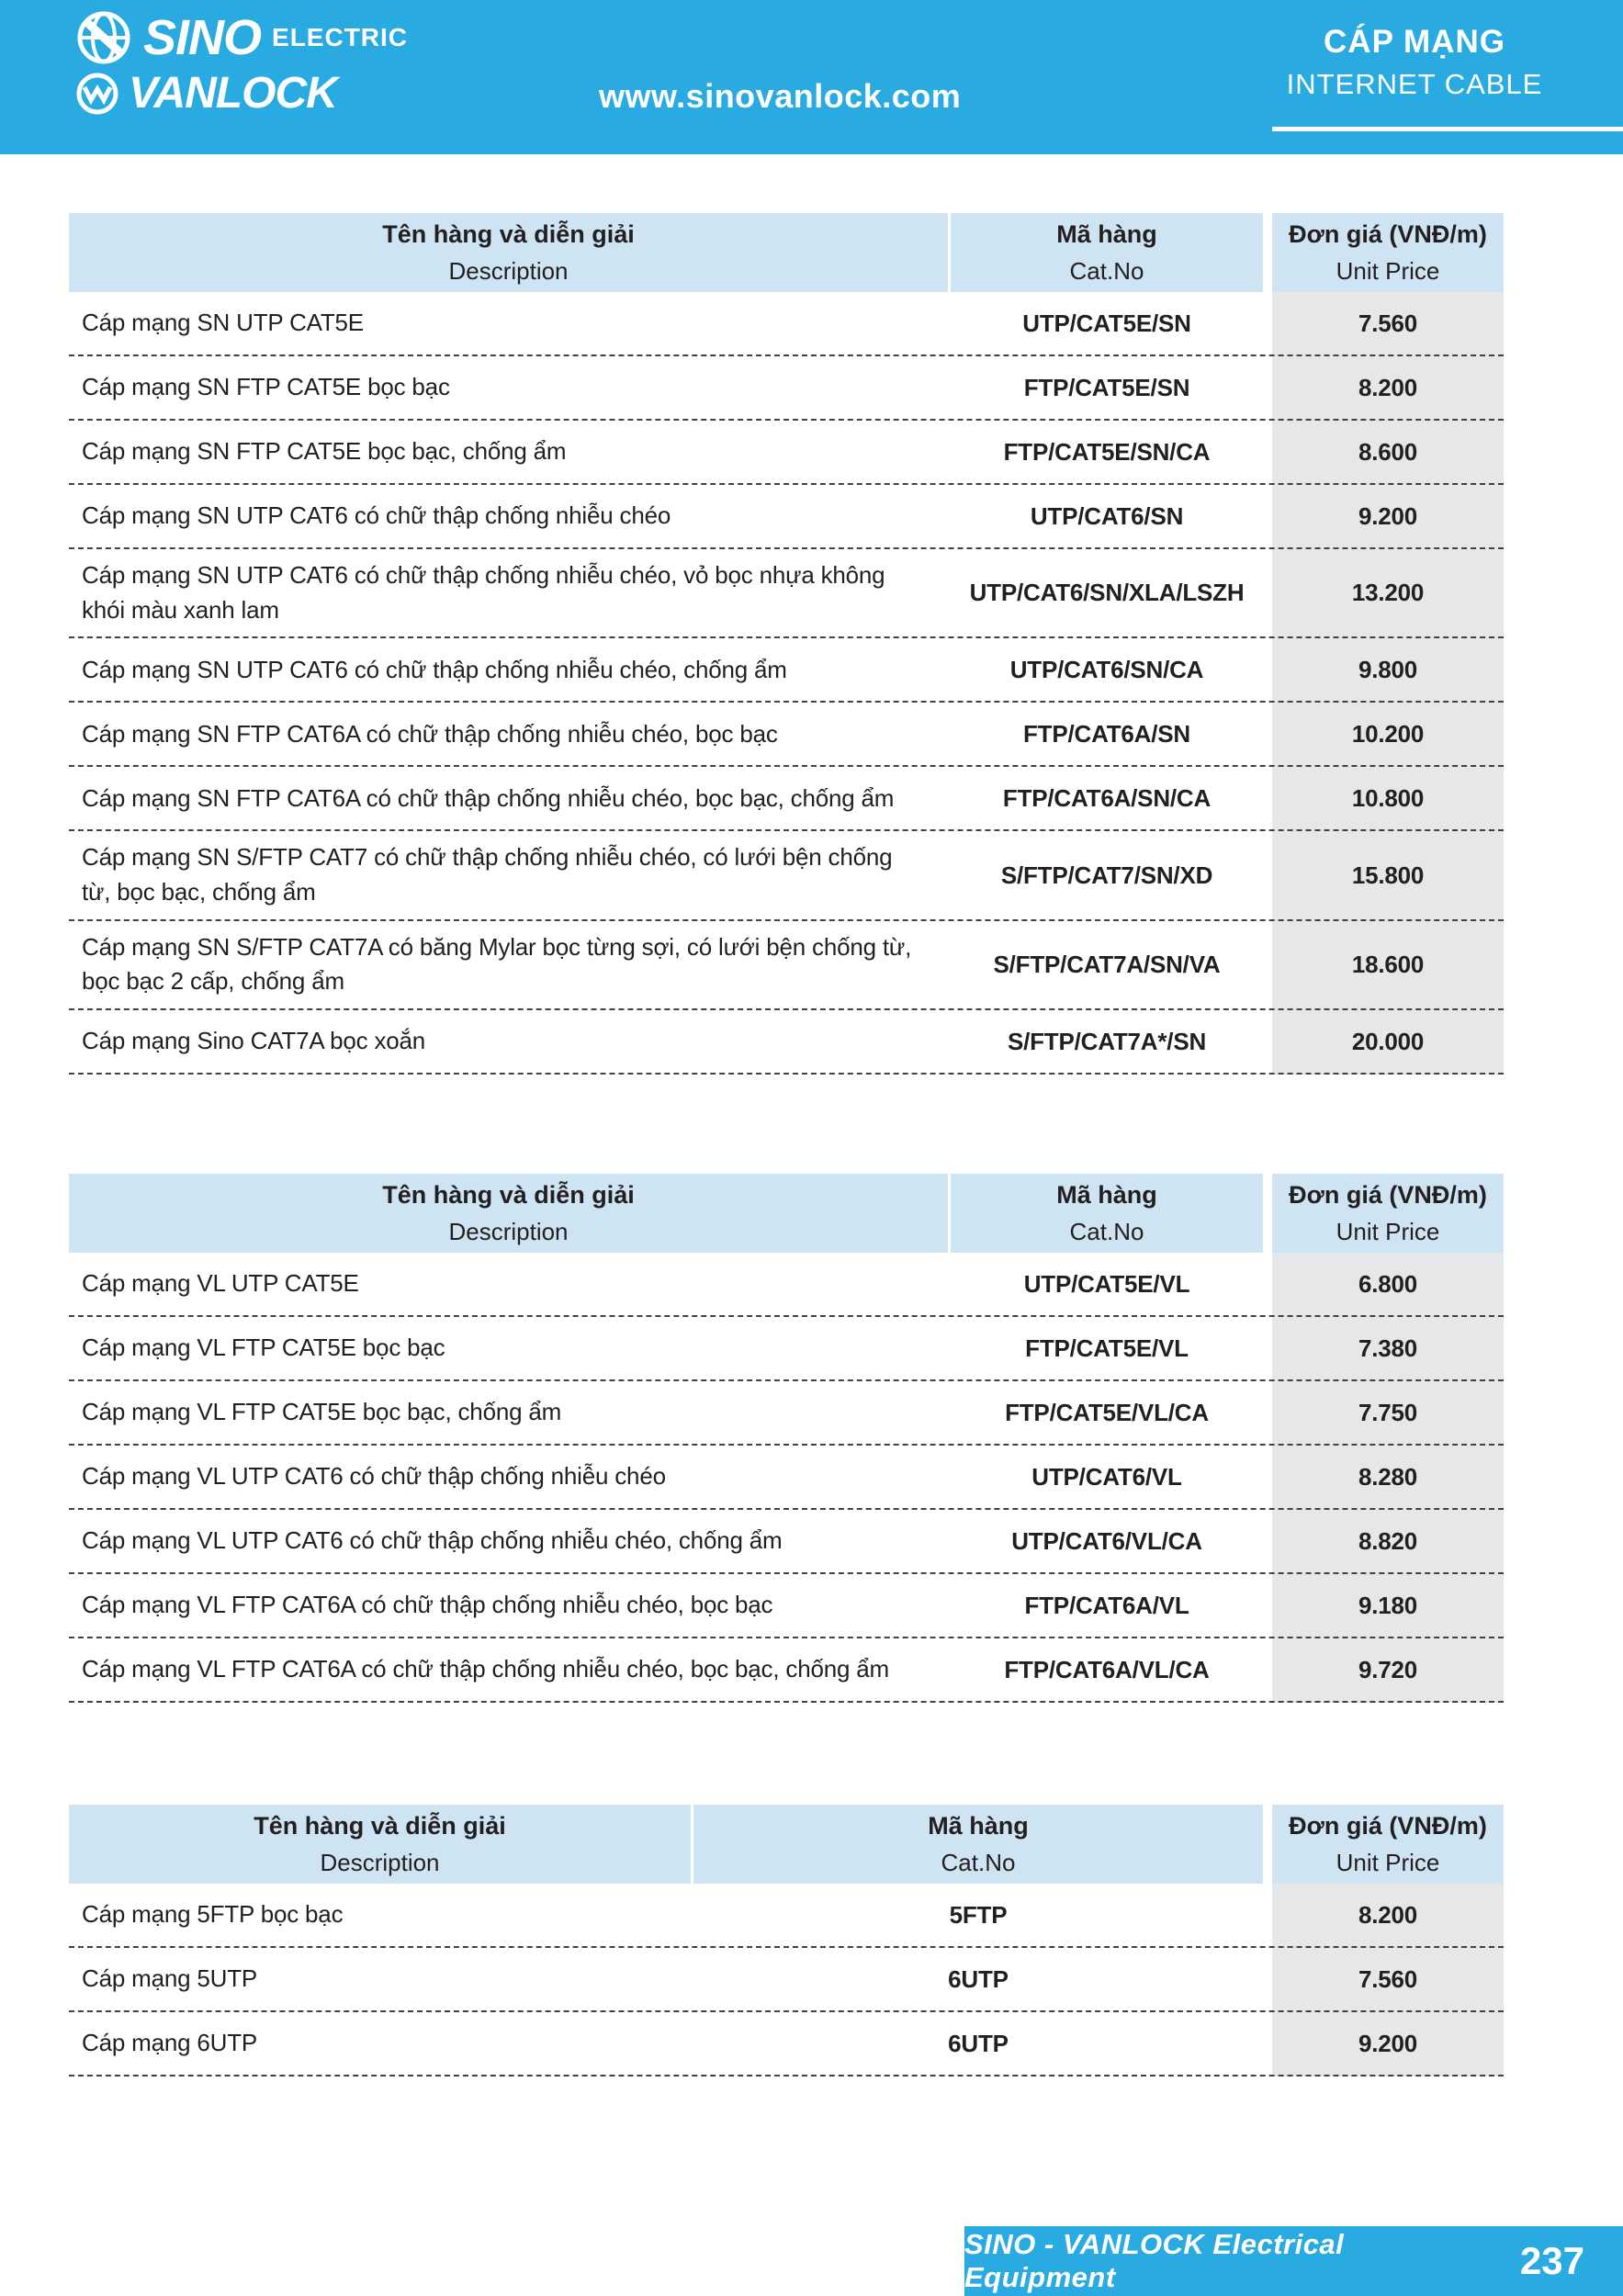  I want to click on product-code: UTP/CAT5E/SN, so click(1106, 323).